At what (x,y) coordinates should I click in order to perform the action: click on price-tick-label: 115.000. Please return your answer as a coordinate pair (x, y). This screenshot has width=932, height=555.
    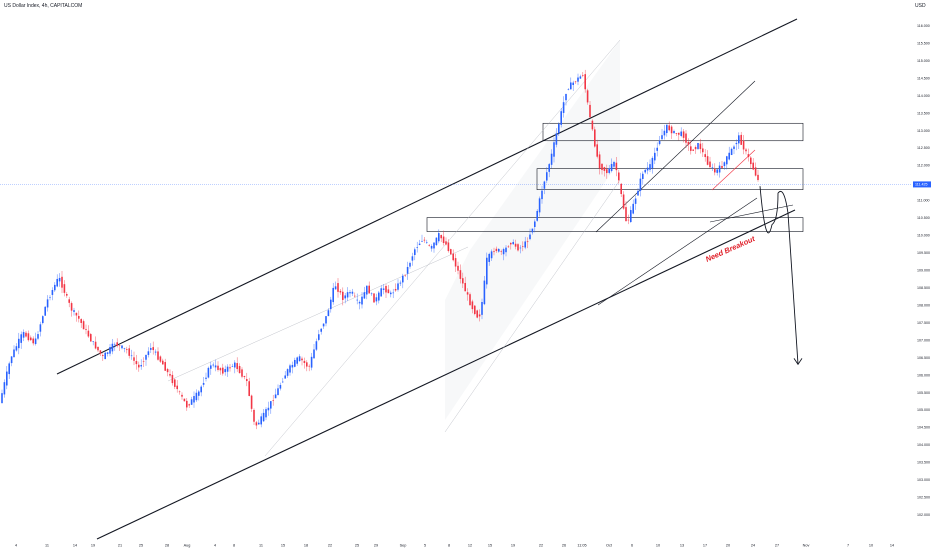
    Looking at the image, I should click on (923, 61).